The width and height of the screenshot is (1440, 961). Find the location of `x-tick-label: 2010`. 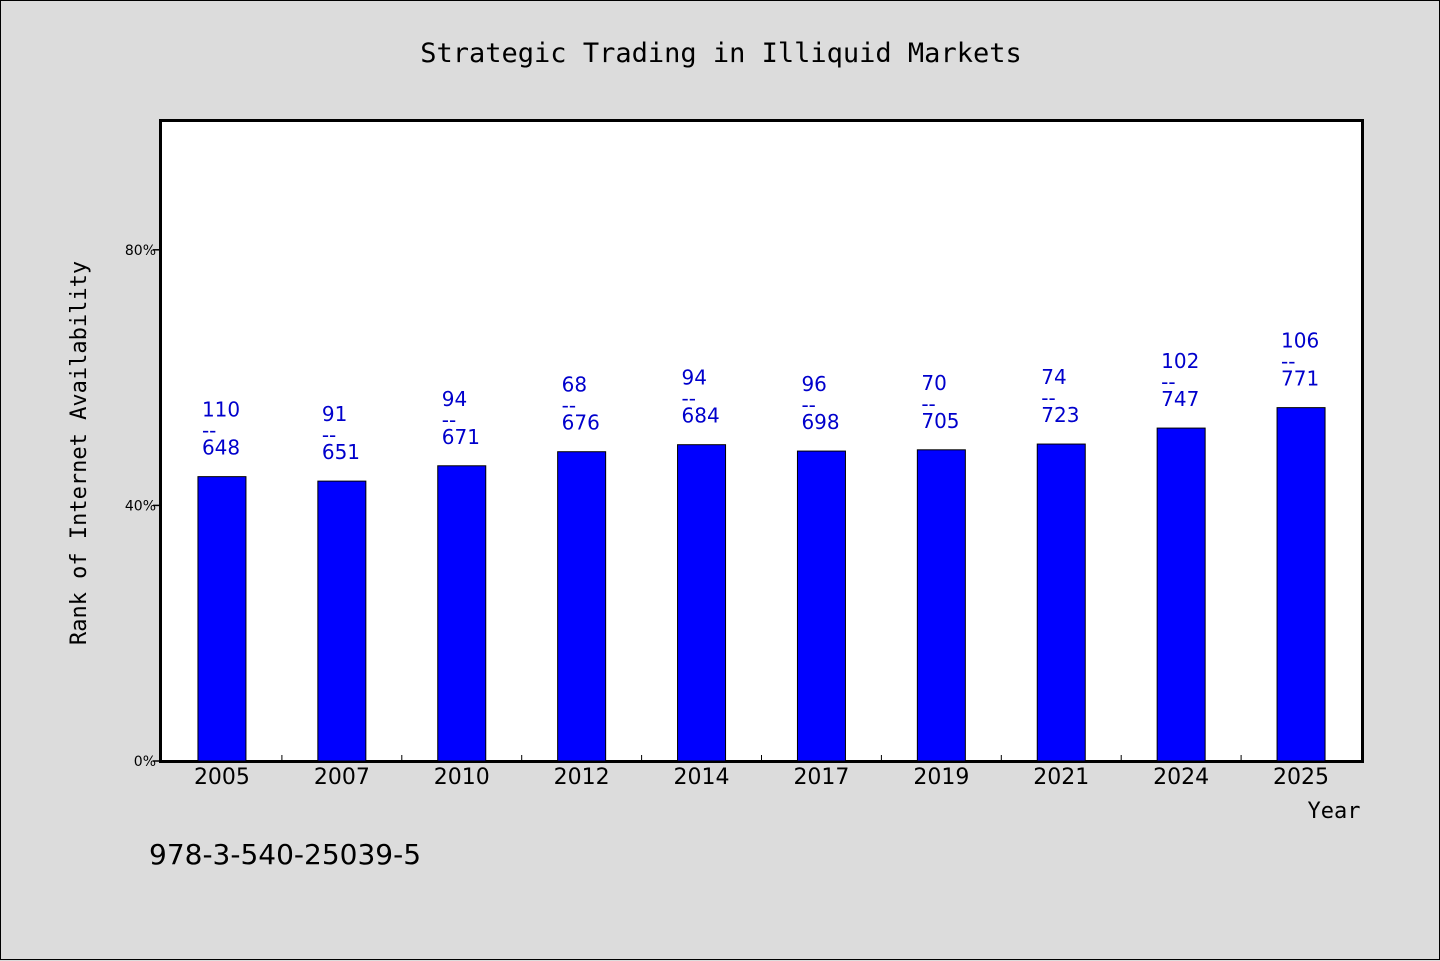

x-tick-label: 2010 is located at coordinates (462, 777).